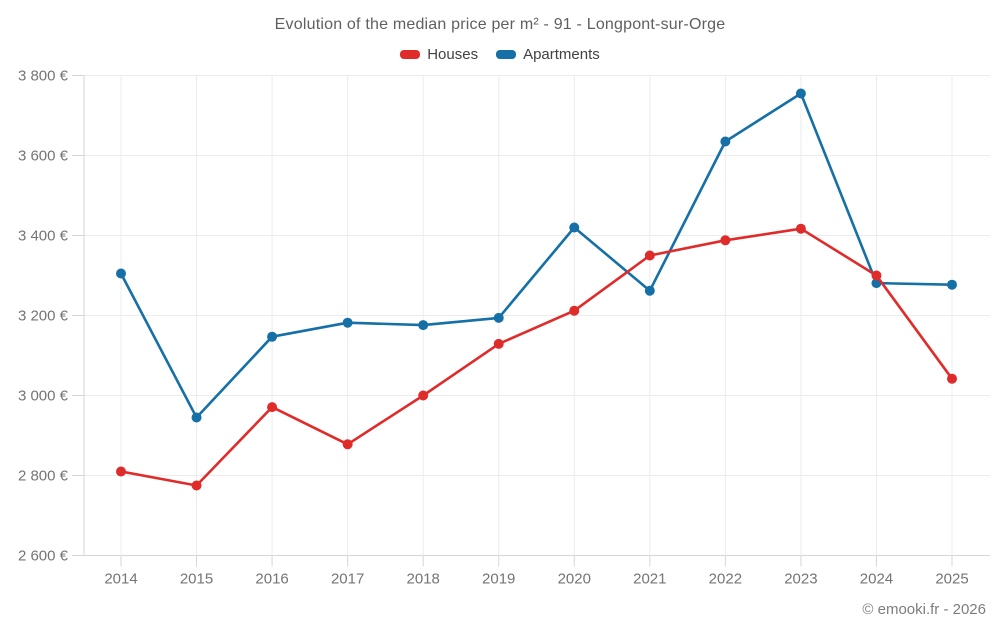  I want to click on x-axis-tick-label: 2021, so click(649, 579).